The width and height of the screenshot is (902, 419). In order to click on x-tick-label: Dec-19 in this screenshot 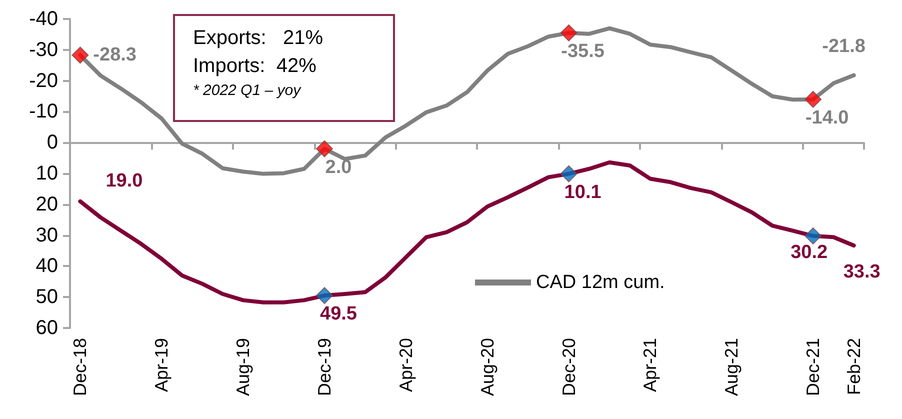, I will do `click(324, 367)`.